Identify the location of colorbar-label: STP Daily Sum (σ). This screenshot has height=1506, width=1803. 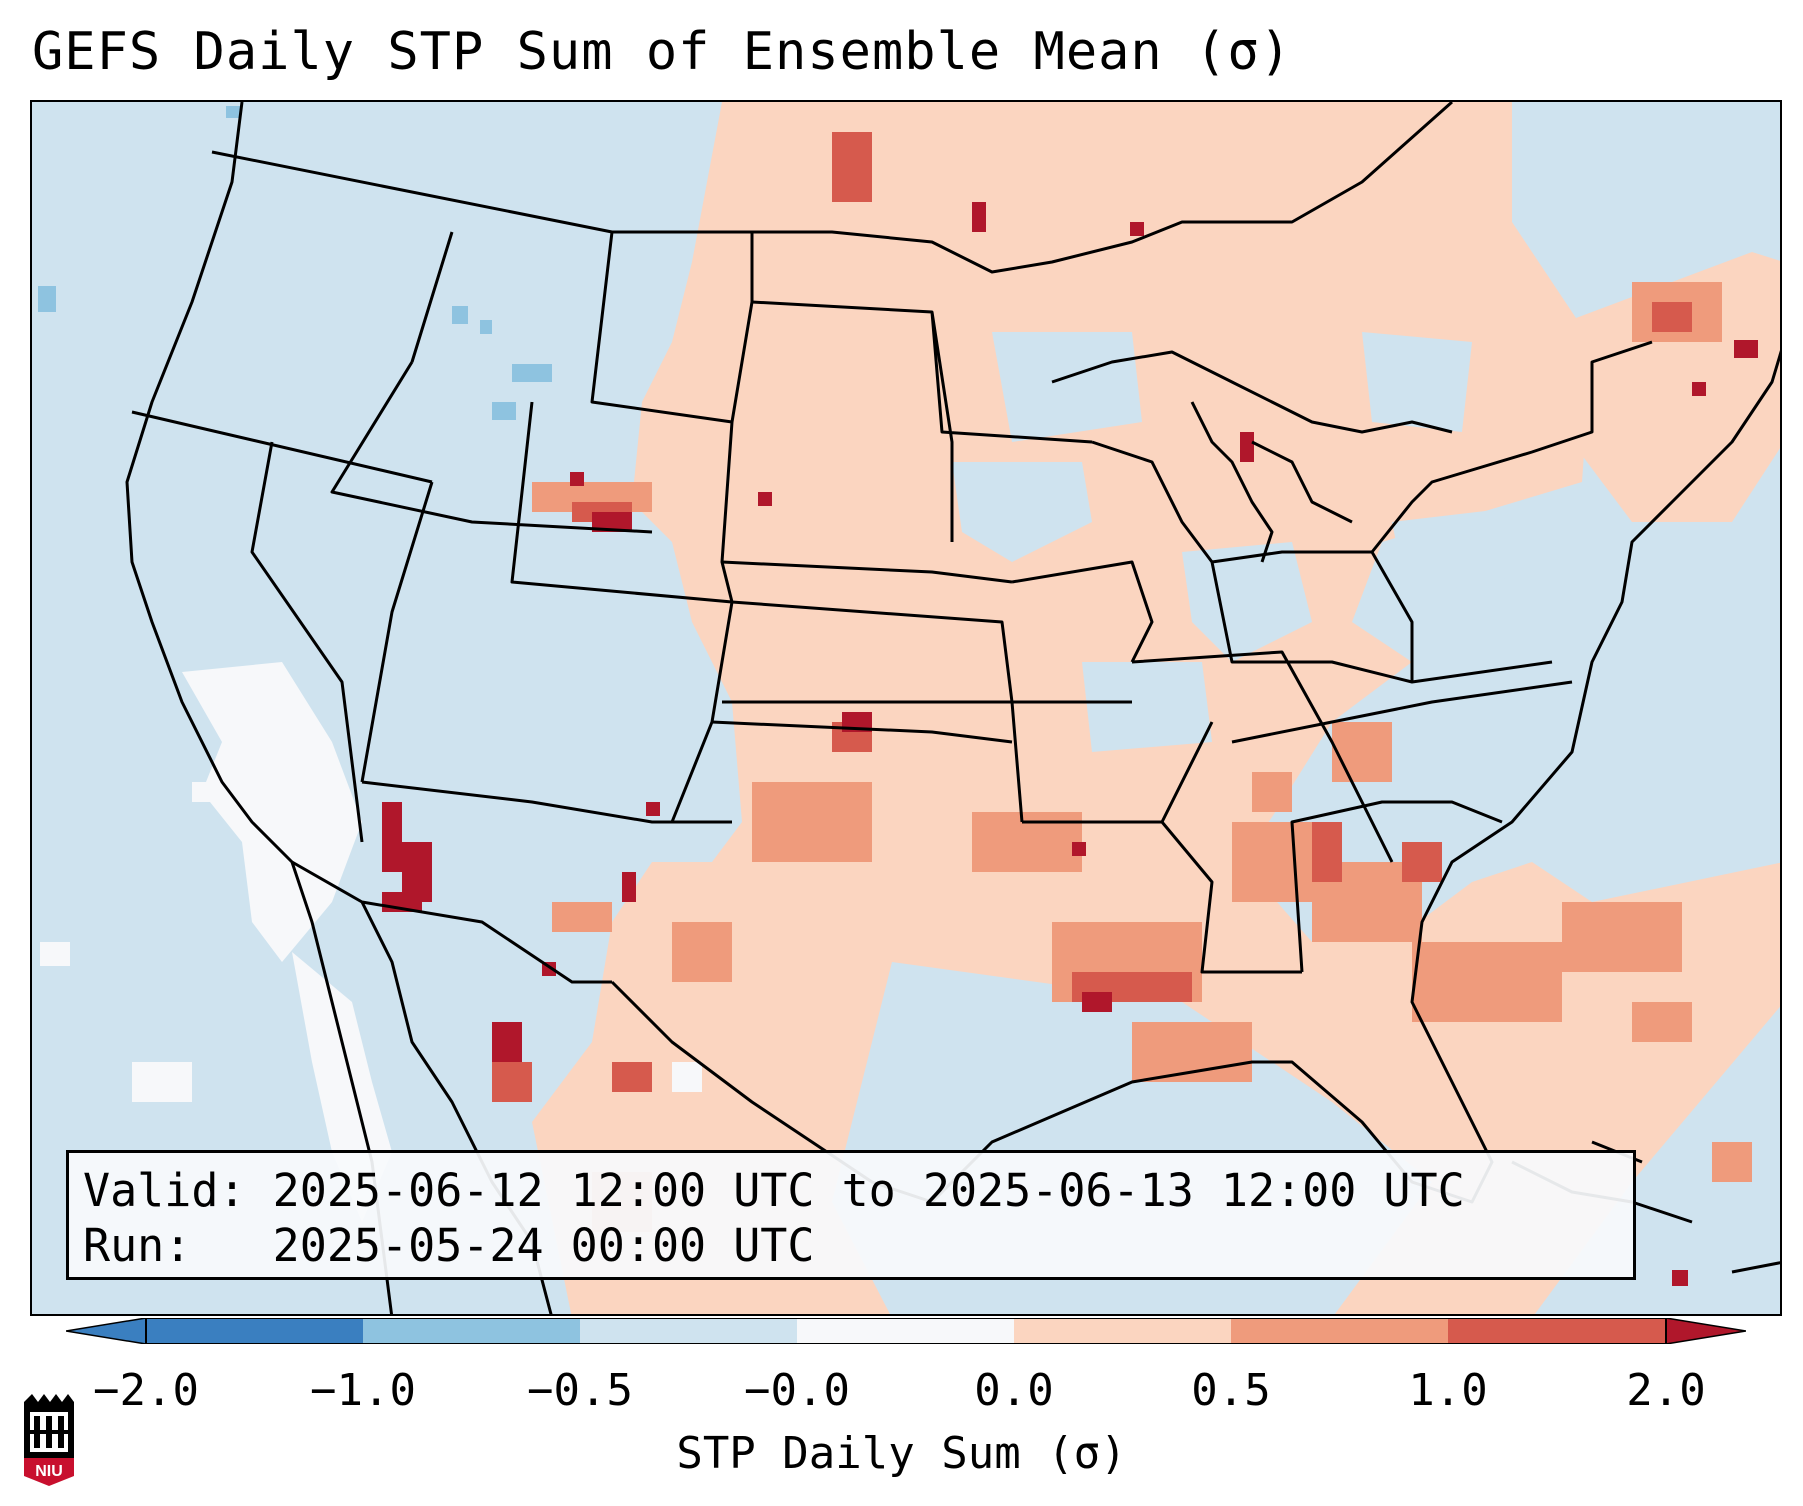
(901, 1453).